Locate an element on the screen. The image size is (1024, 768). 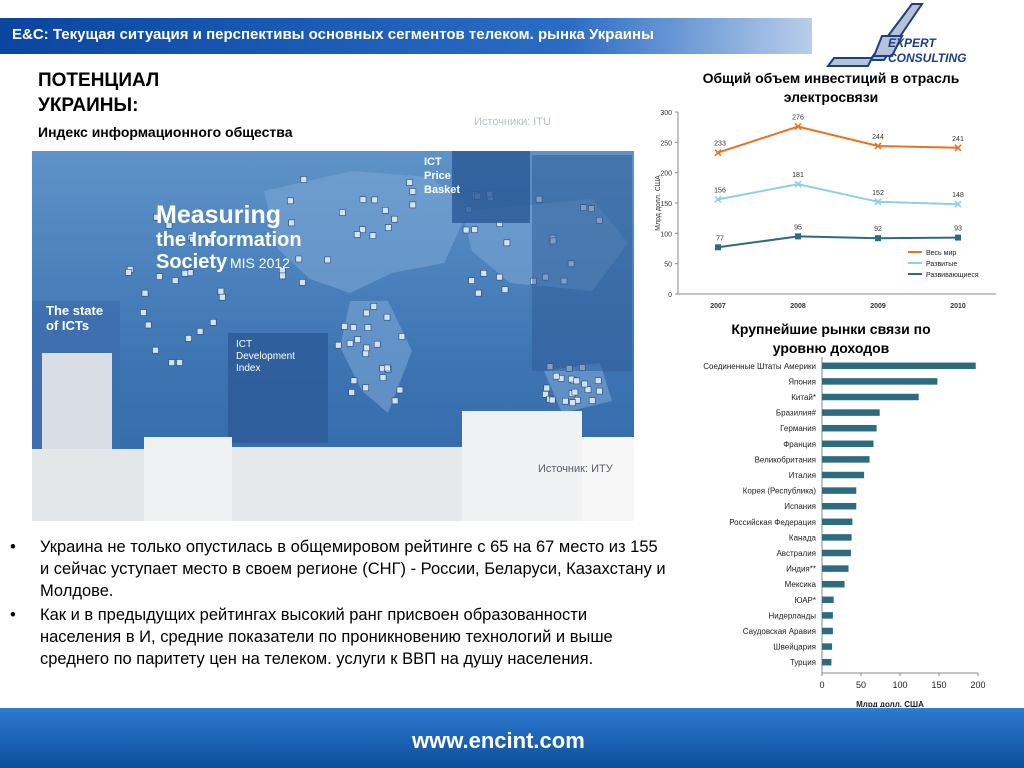
data-label: 95 is located at coordinates (798, 227).